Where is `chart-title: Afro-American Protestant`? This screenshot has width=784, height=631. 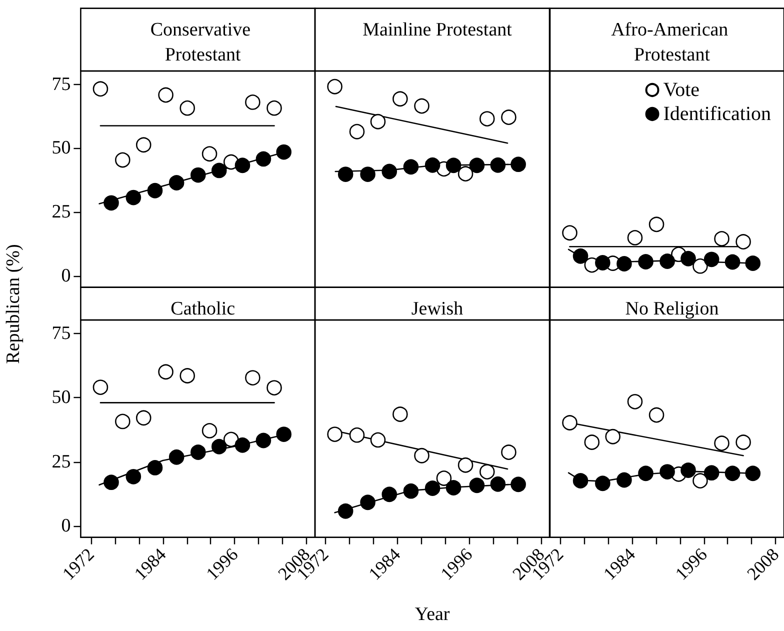 chart-title: Afro-American Protestant is located at coordinates (671, 42).